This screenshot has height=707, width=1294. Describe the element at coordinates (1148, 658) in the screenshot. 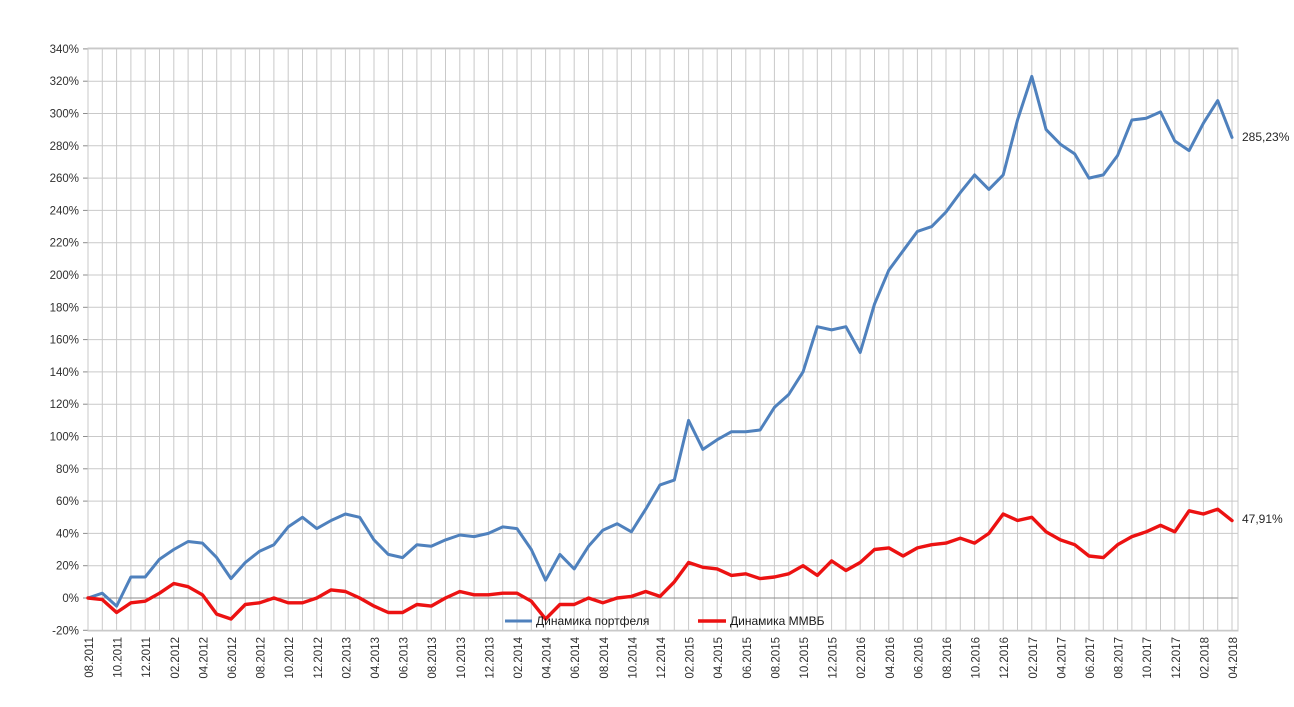

I see `x-tick-label: 10.2017` at that location.